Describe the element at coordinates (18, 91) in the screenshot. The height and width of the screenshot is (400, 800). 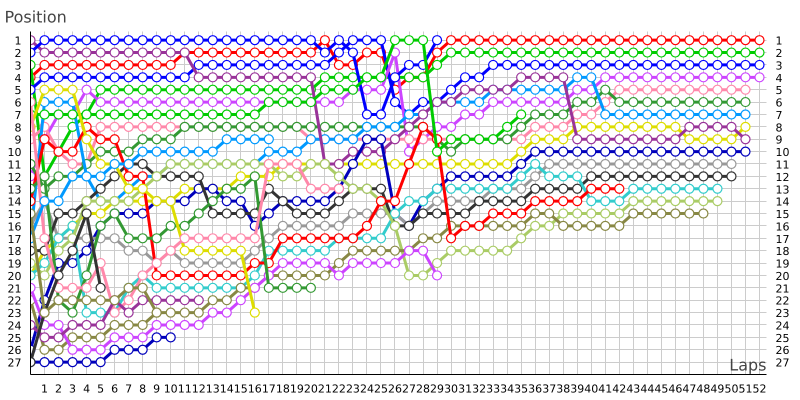
I see `y-tick-label: 5` at that location.